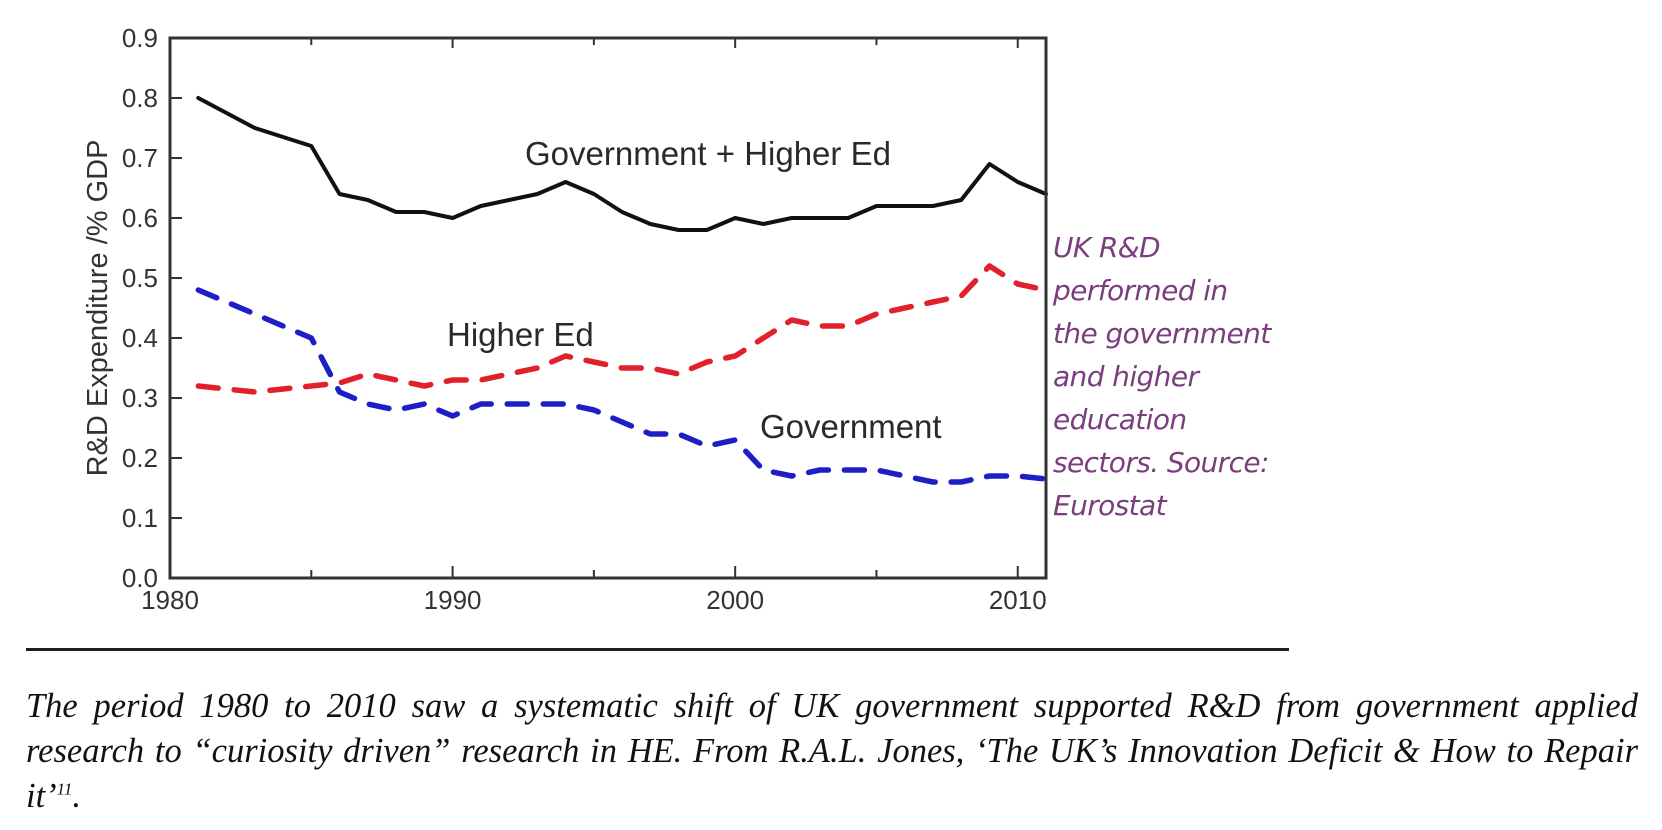 This screenshot has width=1662, height=830. Describe the element at coordinates (77, 796) in the screenshot. I see `caption-end: .` at that location.